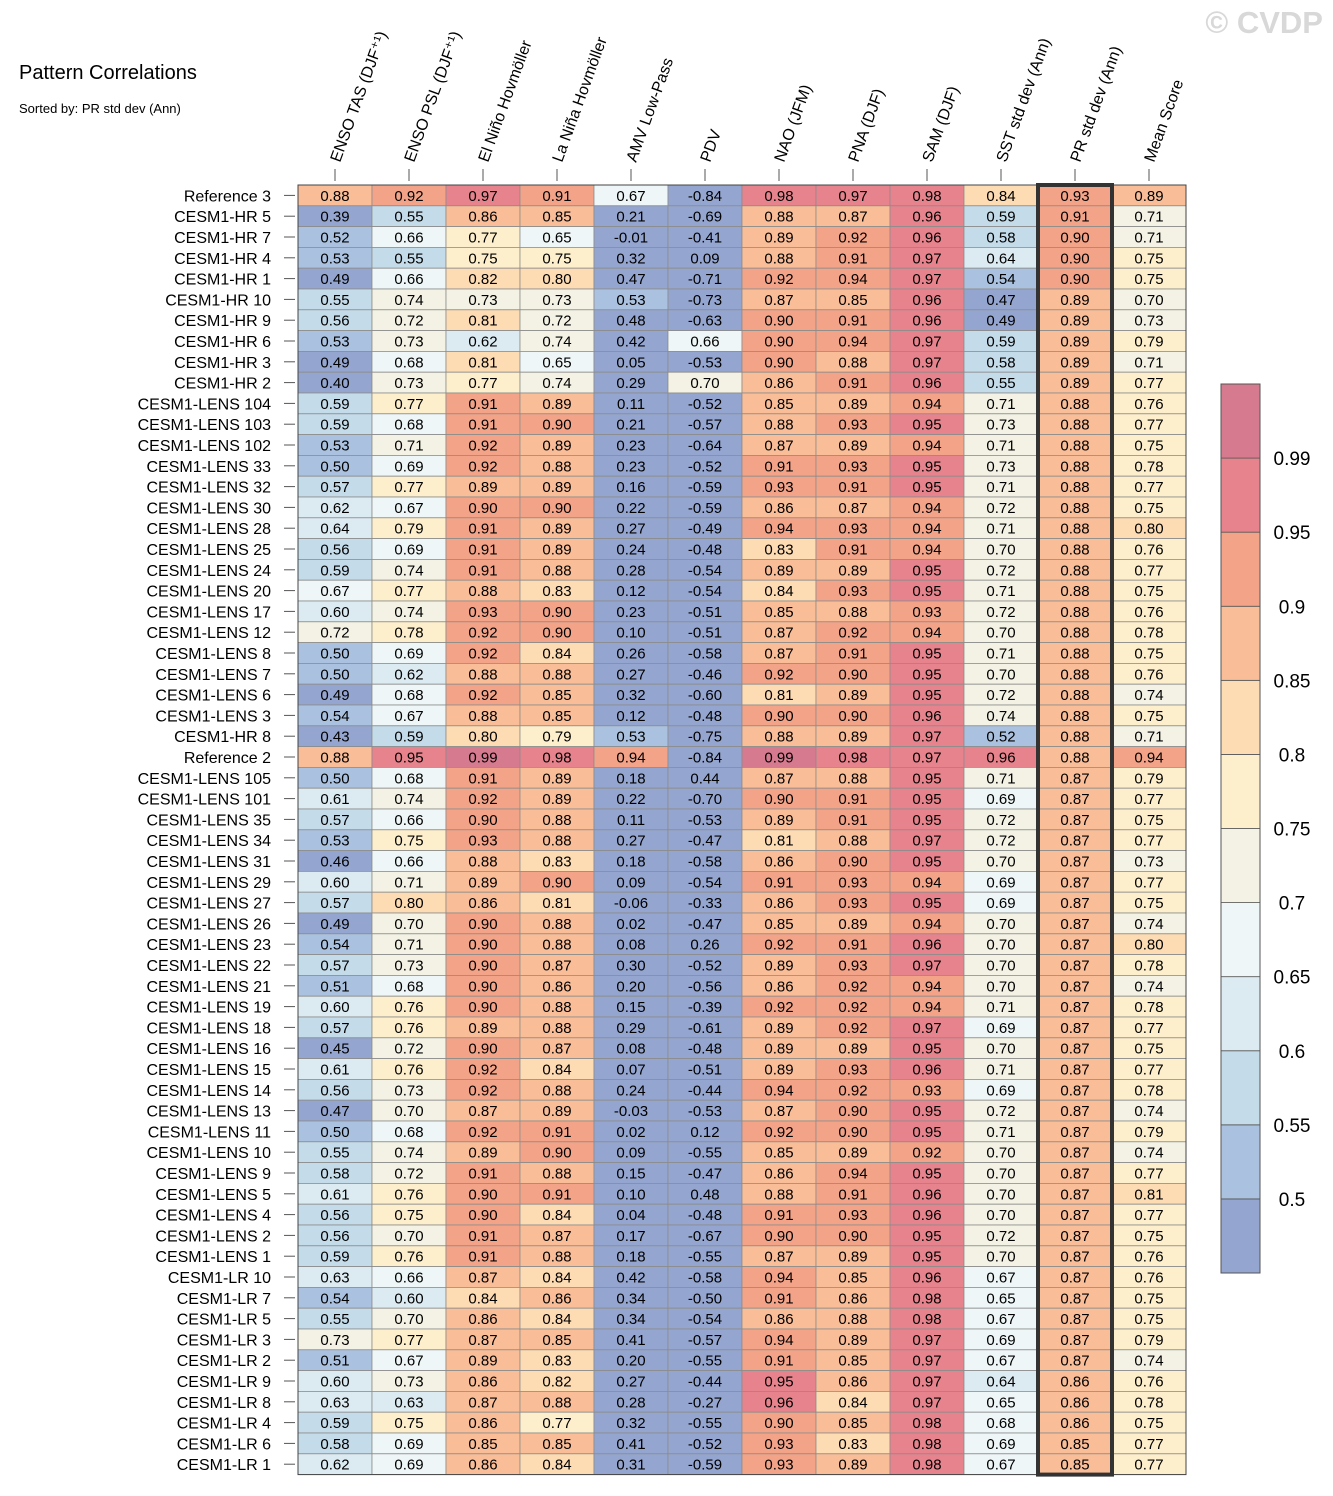  Describe the element at coordinates (1000, 529) in the screenshot. I see `cell-value: 0.71` at that location.